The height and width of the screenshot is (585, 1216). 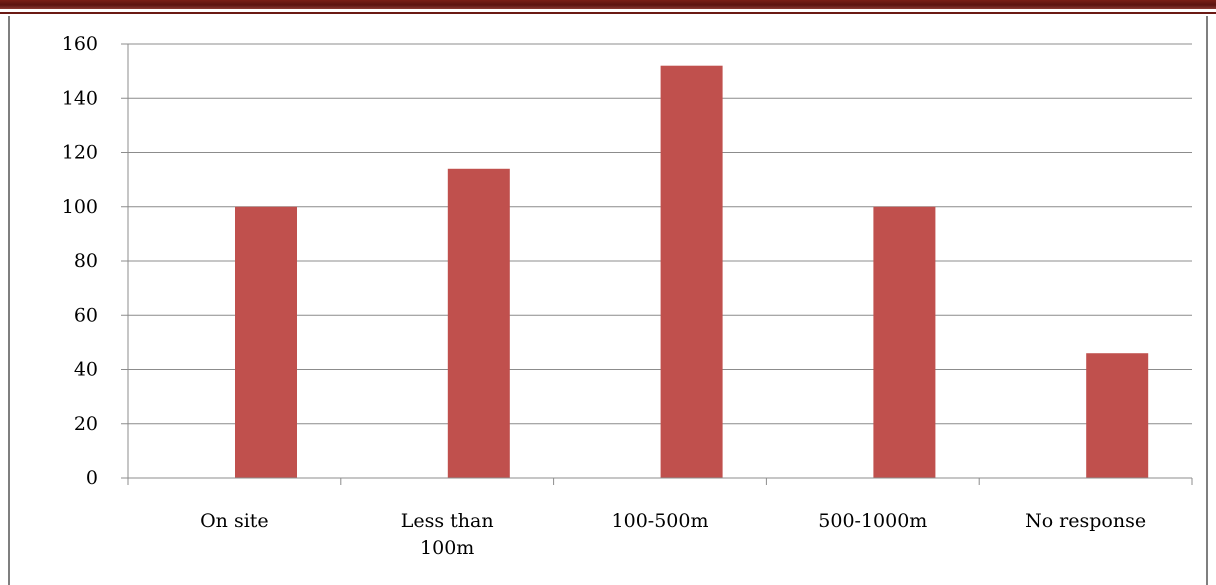 What do you see at coordinates (80, 207) in the screenshot?
I see `y-tick-label: 100` at bounding box center [80, 207].